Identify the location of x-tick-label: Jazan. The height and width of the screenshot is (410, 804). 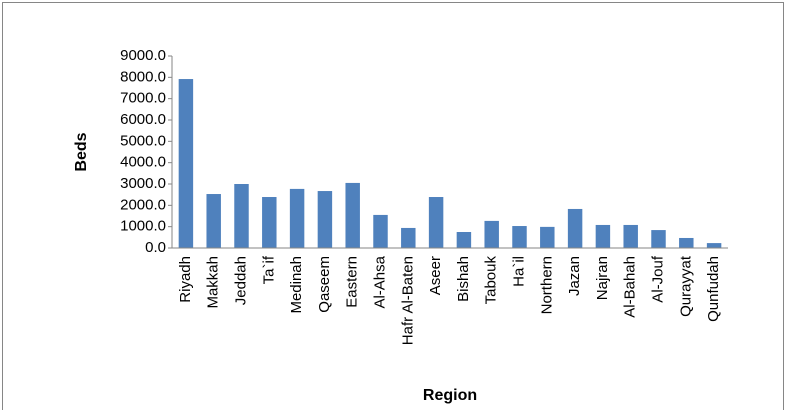
(574, 276).